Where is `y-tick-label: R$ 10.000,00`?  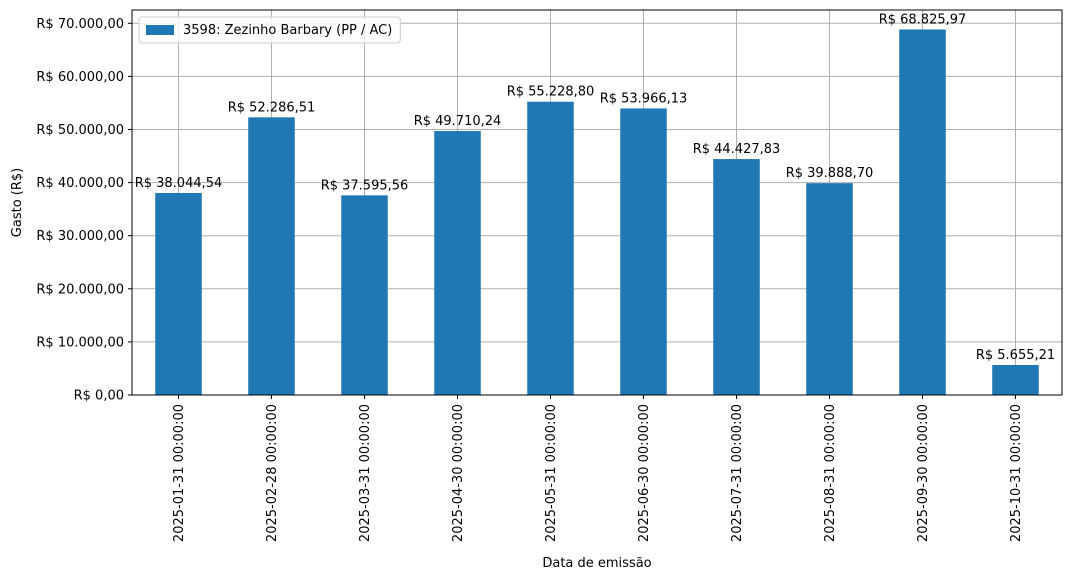 y-tick-label: R$ 10.000,00 is located at coordinates (80, 342).